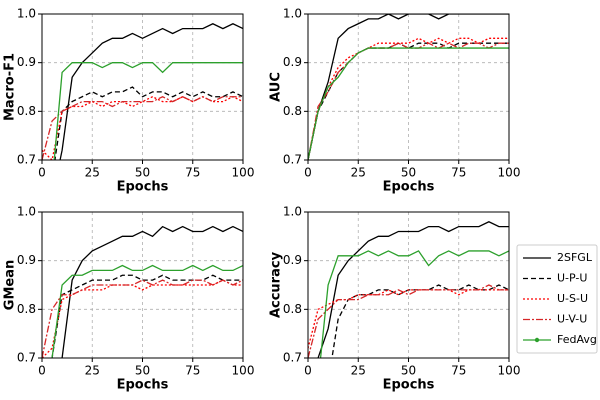 The image size is (600, 400). Describe the element at coordinates (276, 284) in the screenshot. I see `y-axis-label: Accuracy` at that location.